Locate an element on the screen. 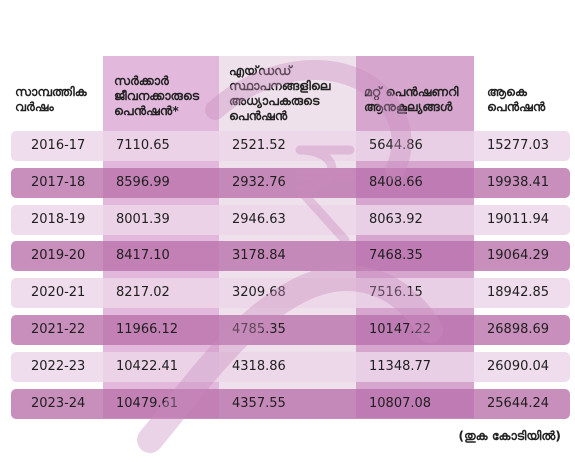  year-cell: 2018-19 is located at coordinates (58, 219).